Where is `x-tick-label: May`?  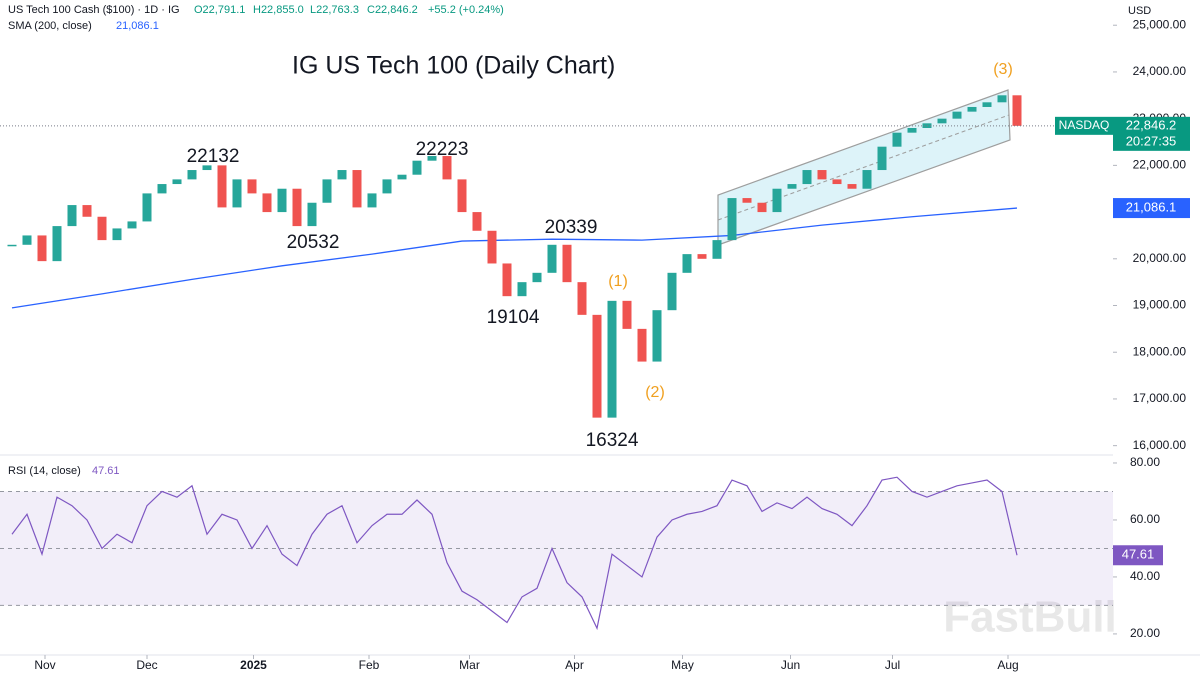 x-tick-label: May is located at coordinates (682, 665).